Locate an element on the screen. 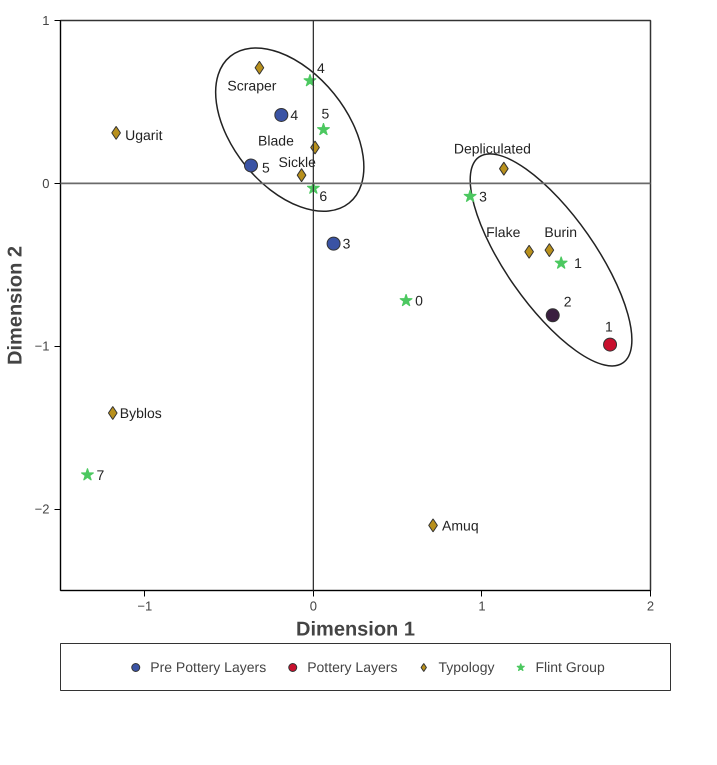  annotation: Flake is located at coordinates (503, 232).